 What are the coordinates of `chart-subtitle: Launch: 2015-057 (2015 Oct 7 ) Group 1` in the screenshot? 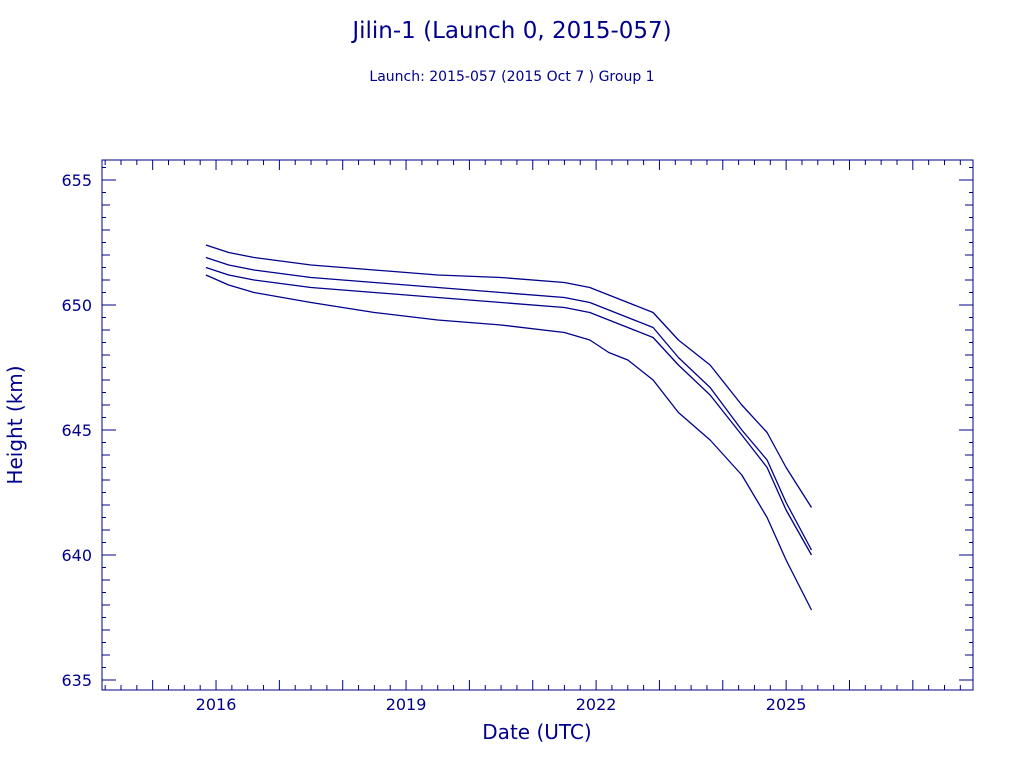 It's located at (511, 77).